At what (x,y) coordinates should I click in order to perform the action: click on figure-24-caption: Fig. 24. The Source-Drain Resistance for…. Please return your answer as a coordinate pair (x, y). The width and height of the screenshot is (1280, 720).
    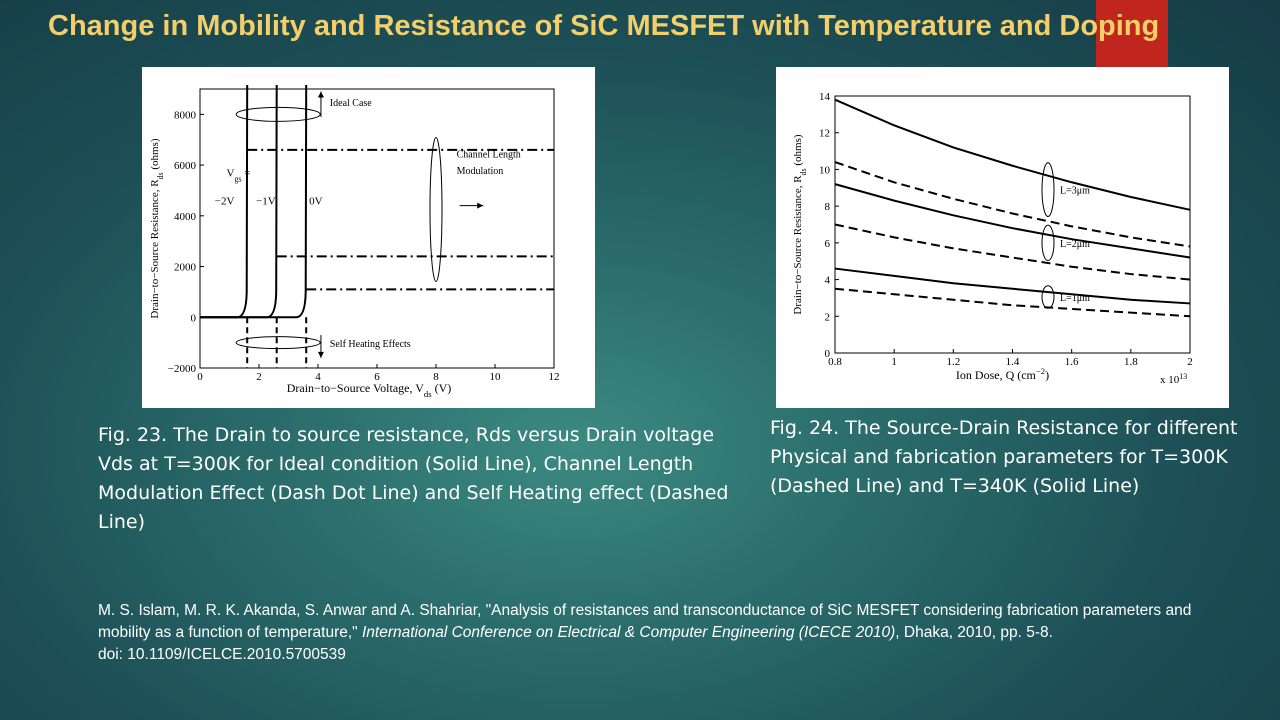
    Looking at the image, I should click on (1004, 457).